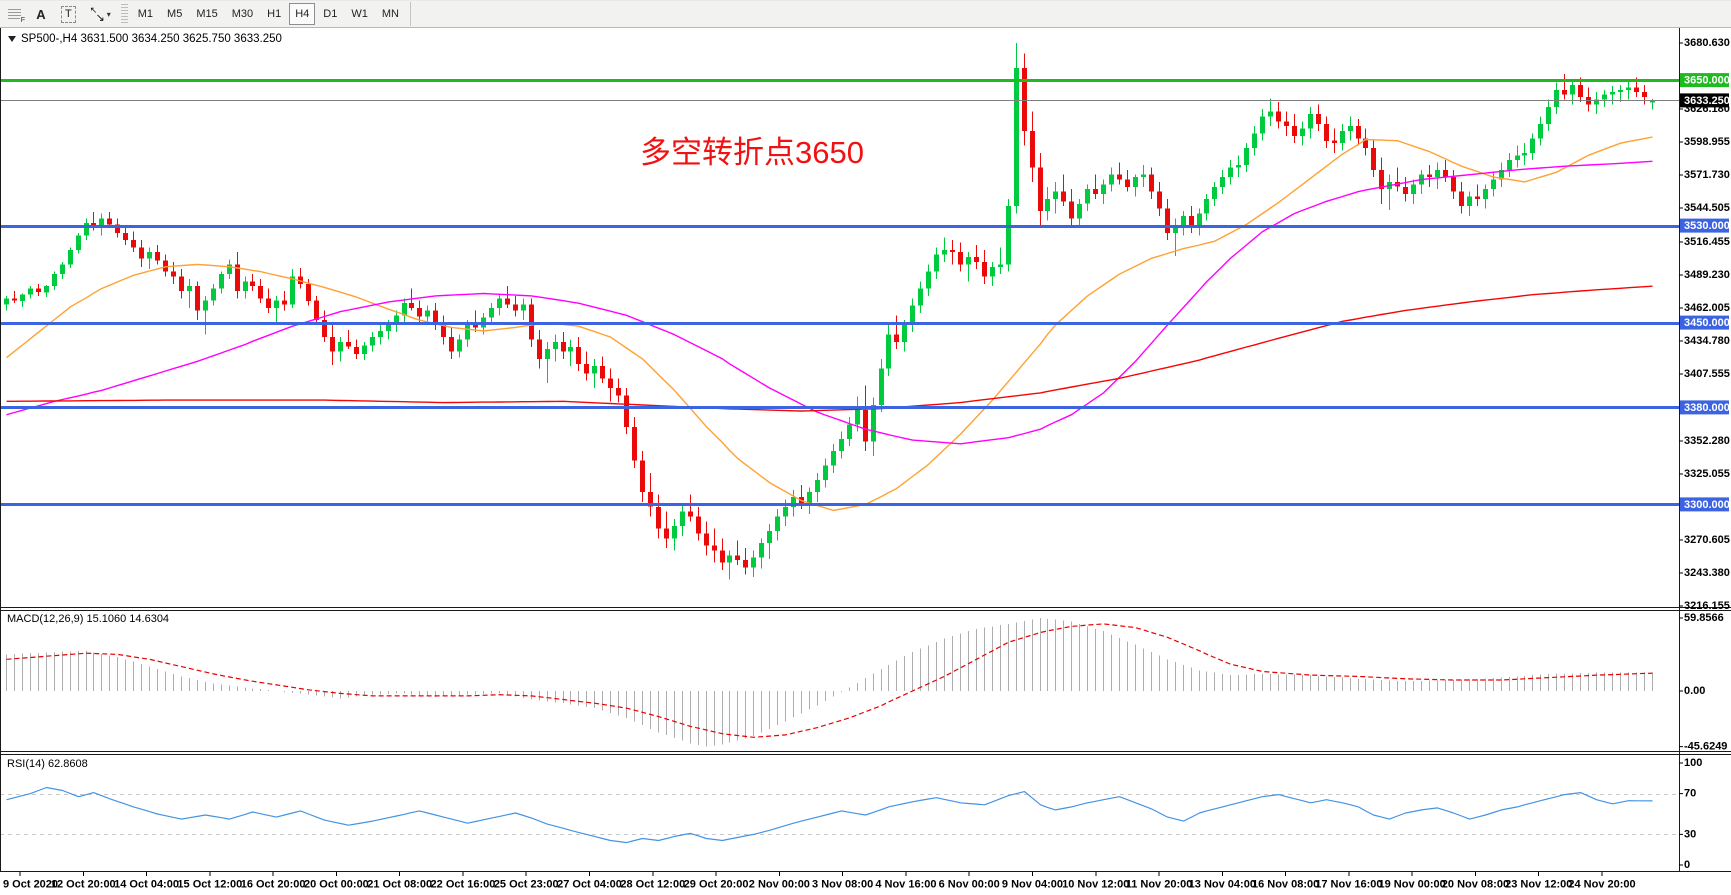 The height and width of the screenshot is (895, 1731). I want to click on rsi-panel-area, so click(839, 813).